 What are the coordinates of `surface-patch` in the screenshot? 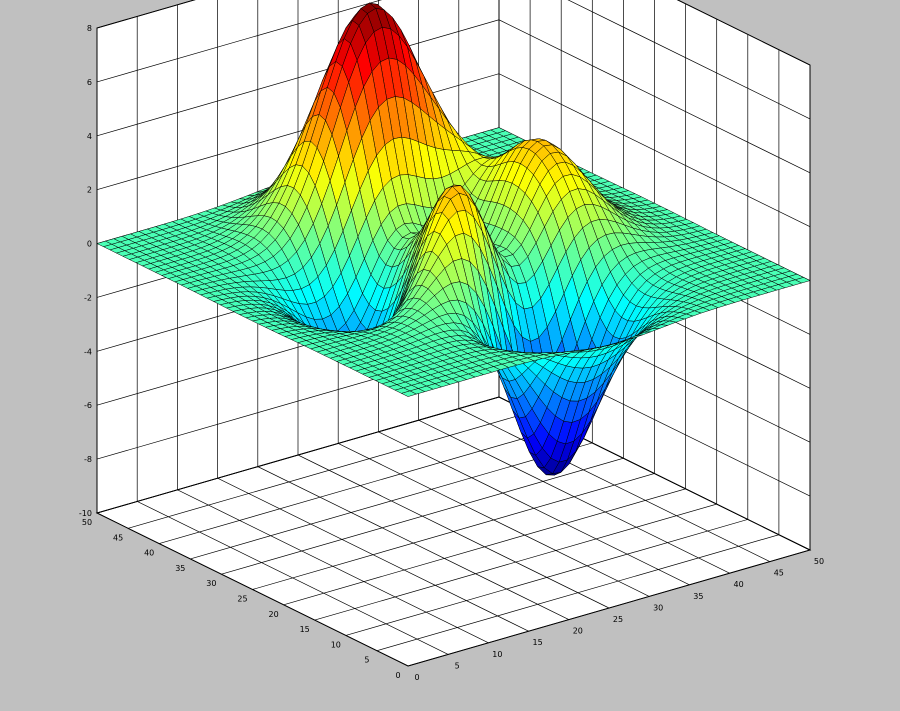 It's located at (409, 393).